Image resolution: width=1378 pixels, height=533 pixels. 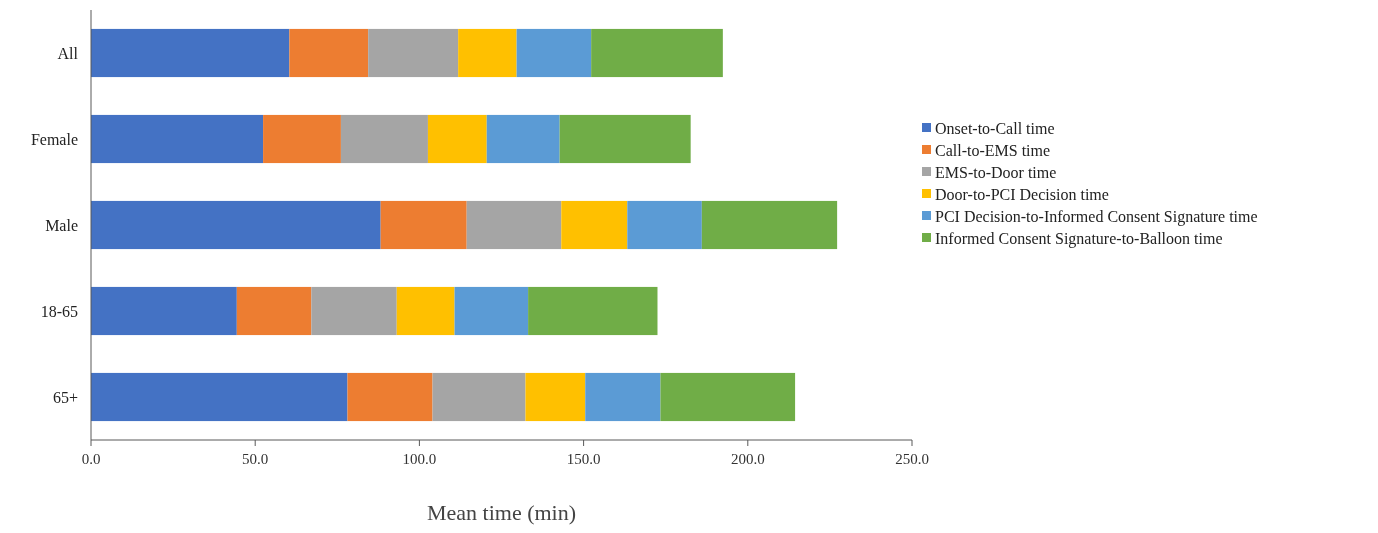 I want to click on x-tick-label: 200.0, so click(x=747, y=459).